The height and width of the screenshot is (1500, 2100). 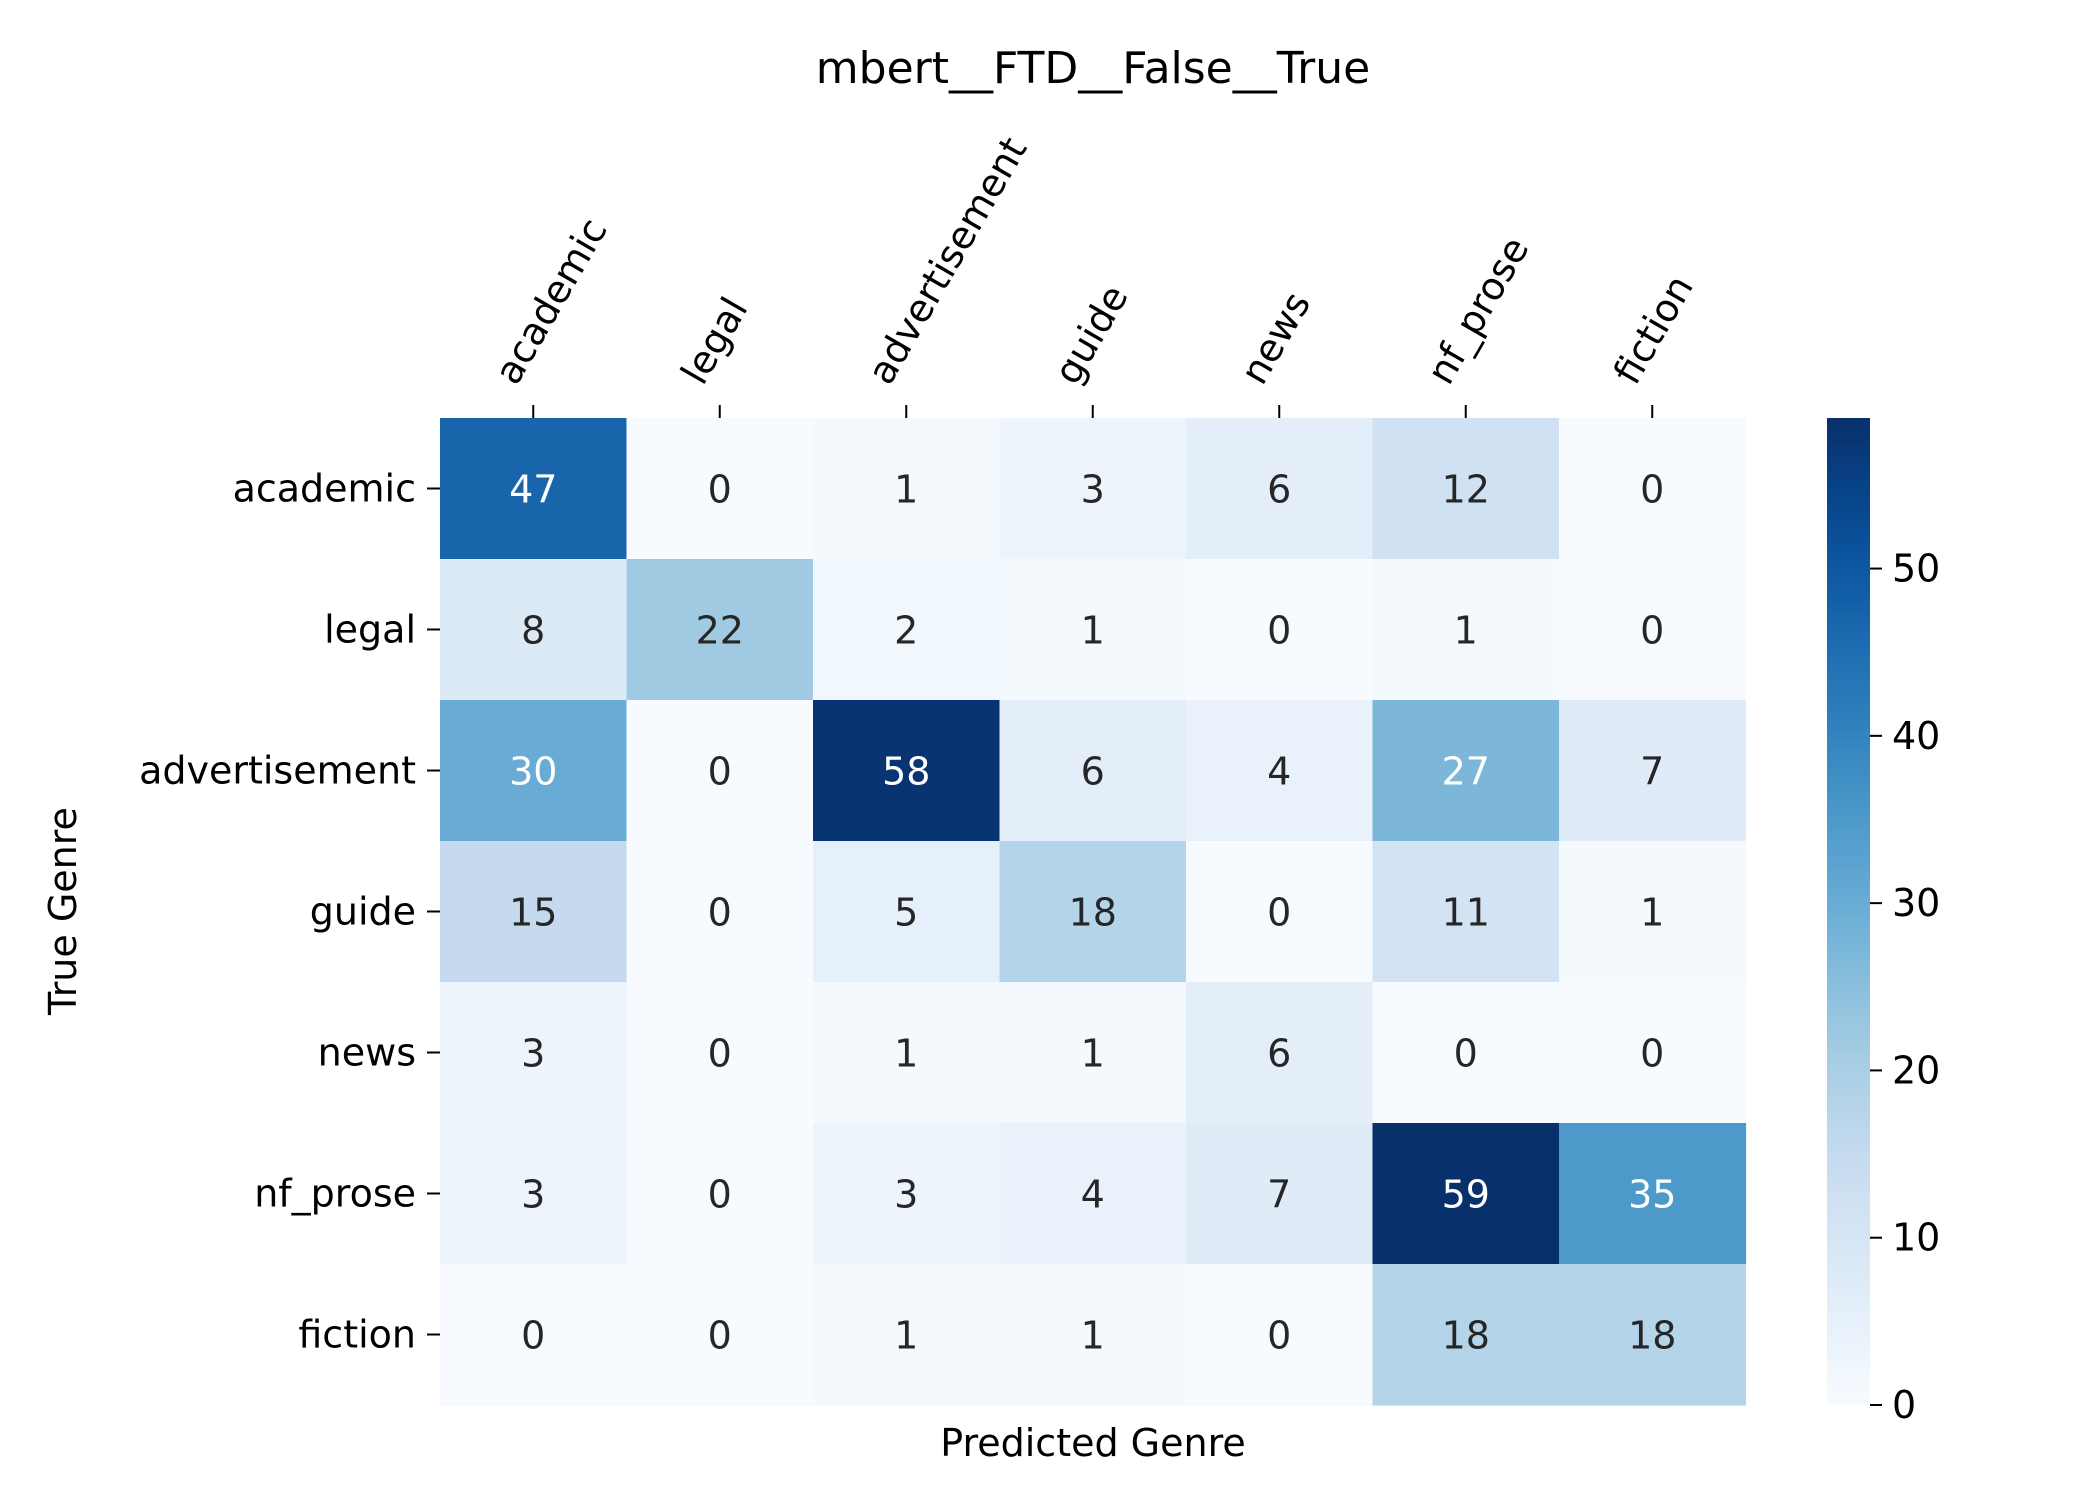 What do you see at coordinates (367, 1053) in the screenshot?
I see `y-tick-label-news: news` at bounding box center [367, 1053].